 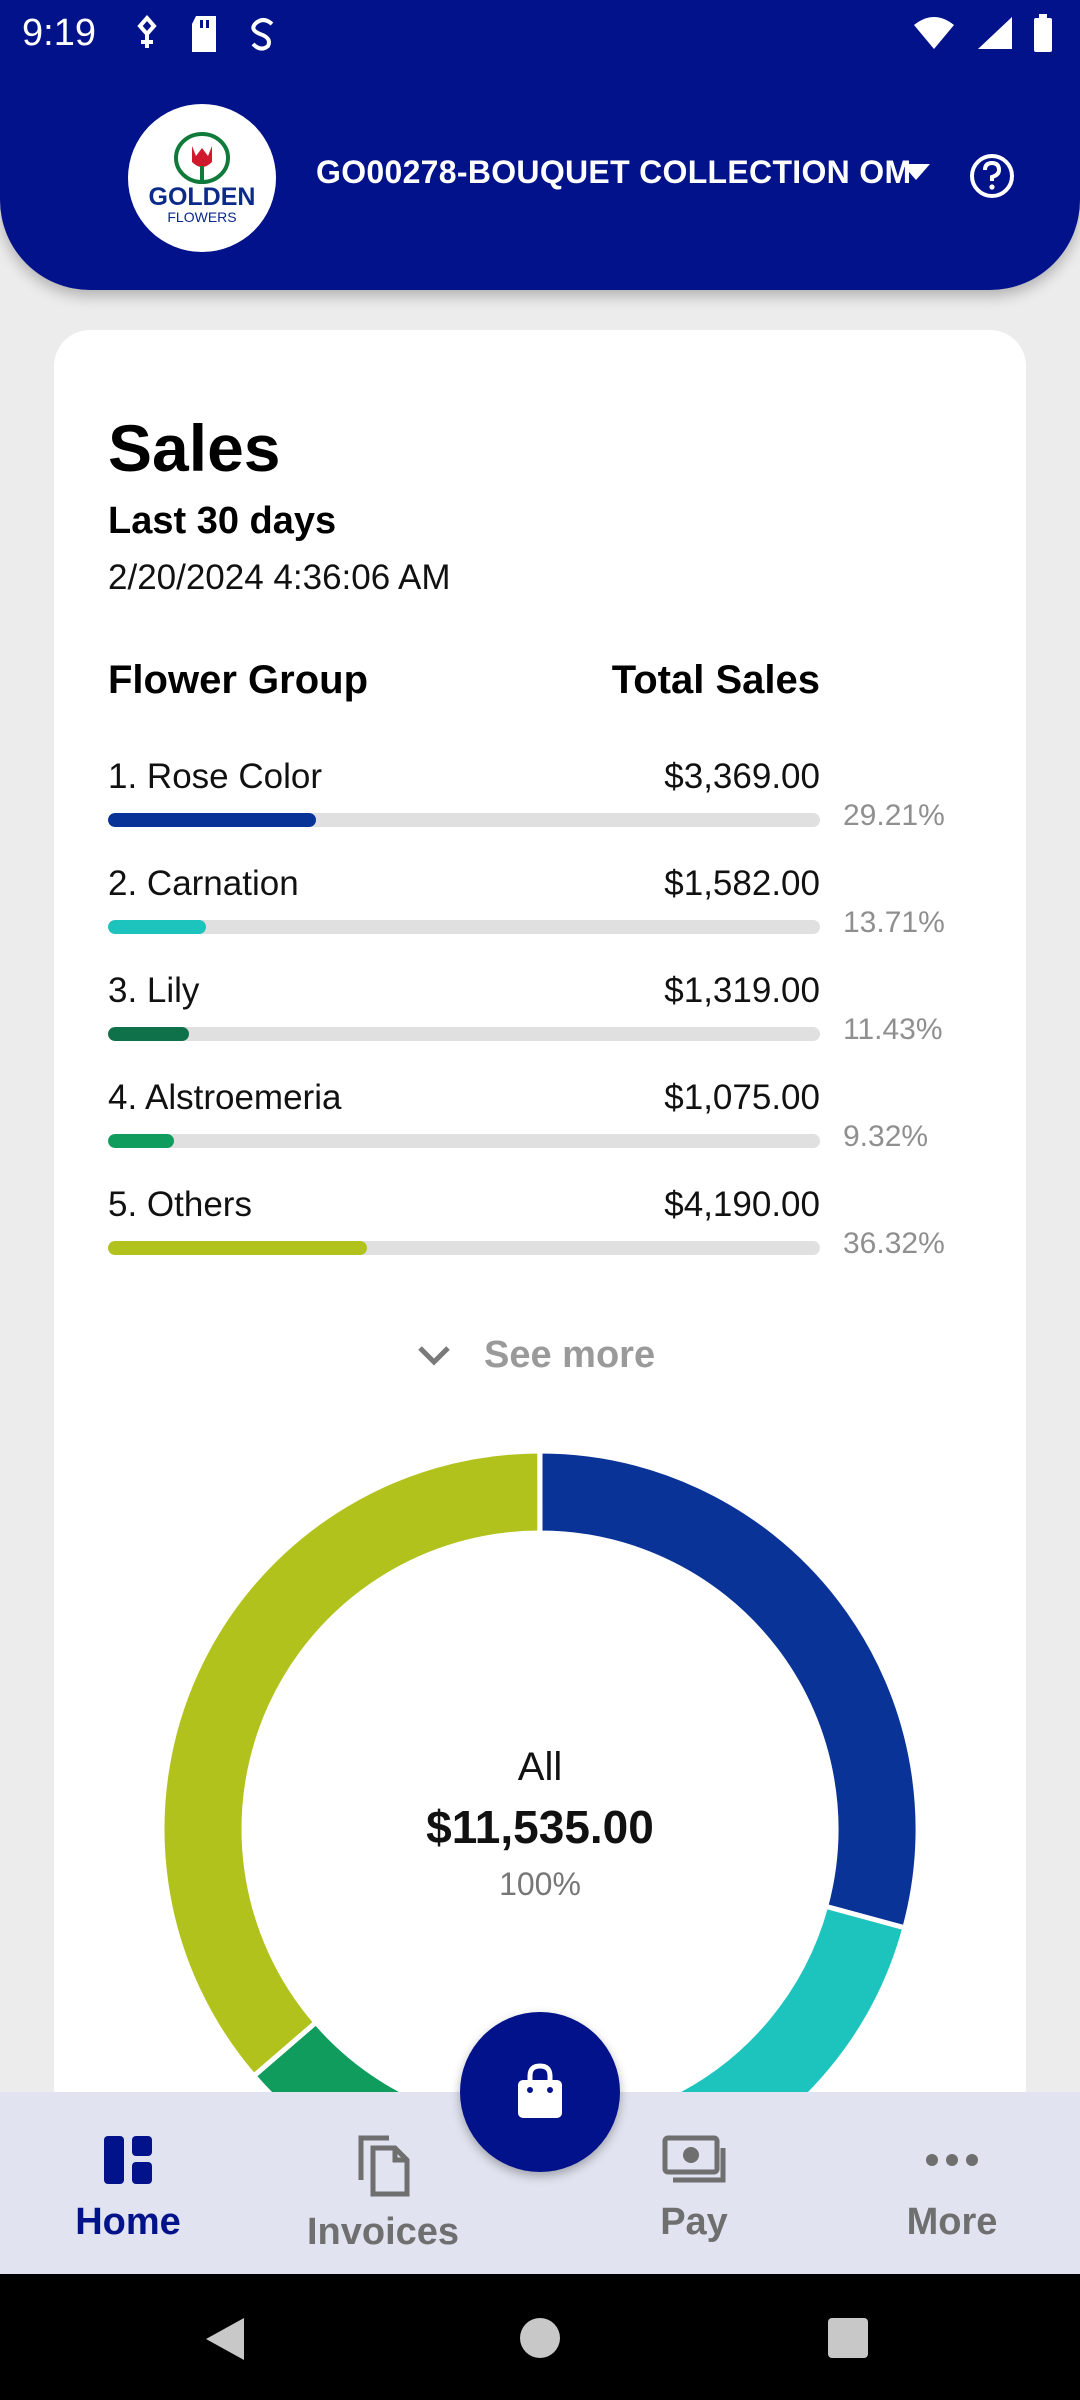 I want to click on row-label: 4. Alstroemeria, so click(x=225, y=1097).